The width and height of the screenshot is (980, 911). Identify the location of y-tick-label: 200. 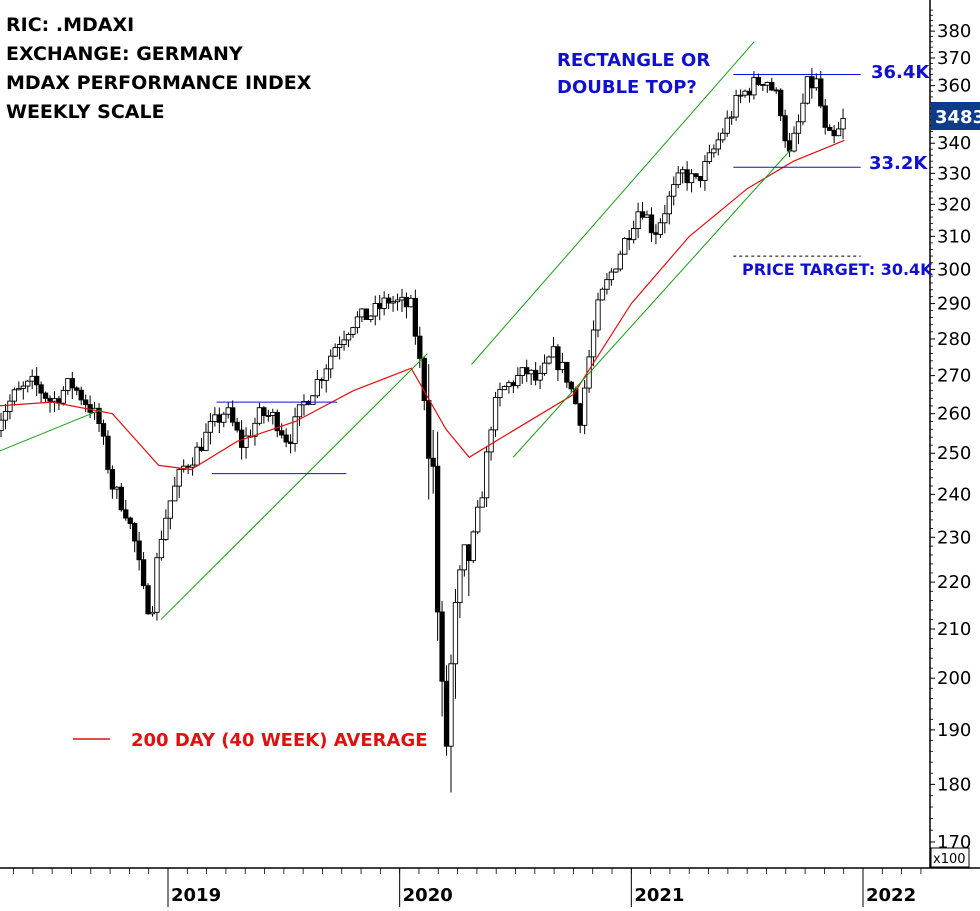
(954, 678).